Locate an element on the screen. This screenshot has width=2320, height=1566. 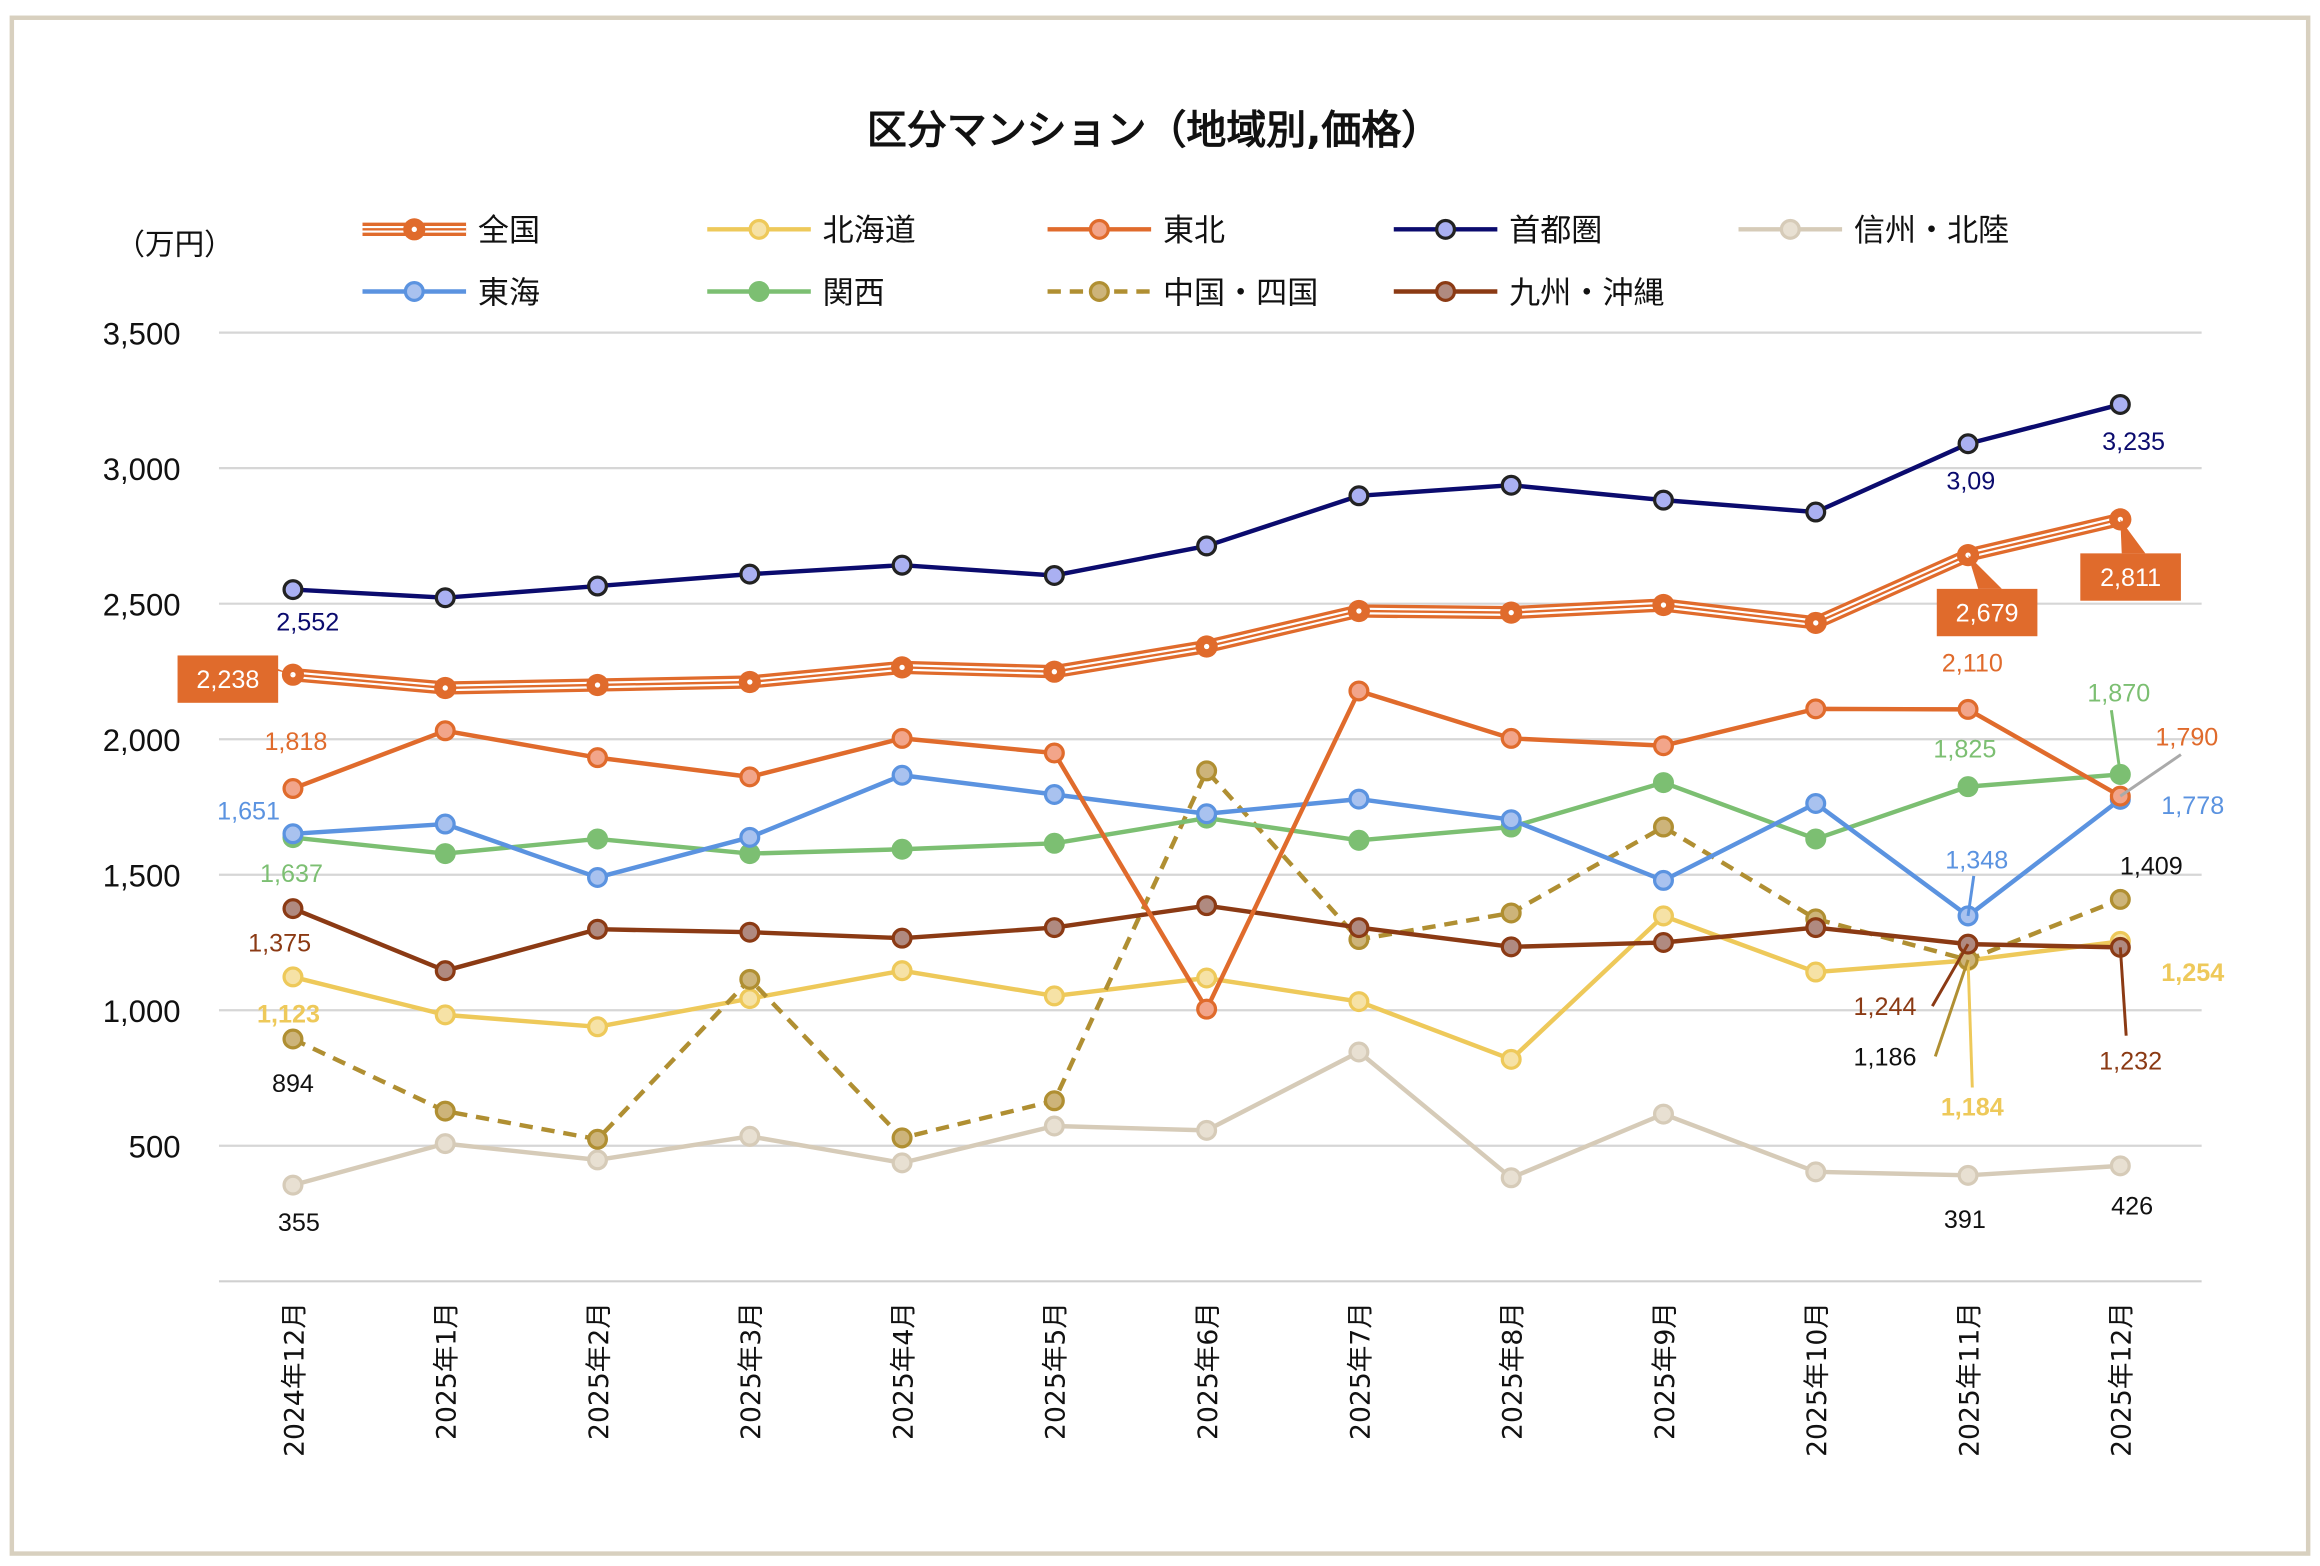
legend-label: 東北 is located at coordinates (1194, 231).